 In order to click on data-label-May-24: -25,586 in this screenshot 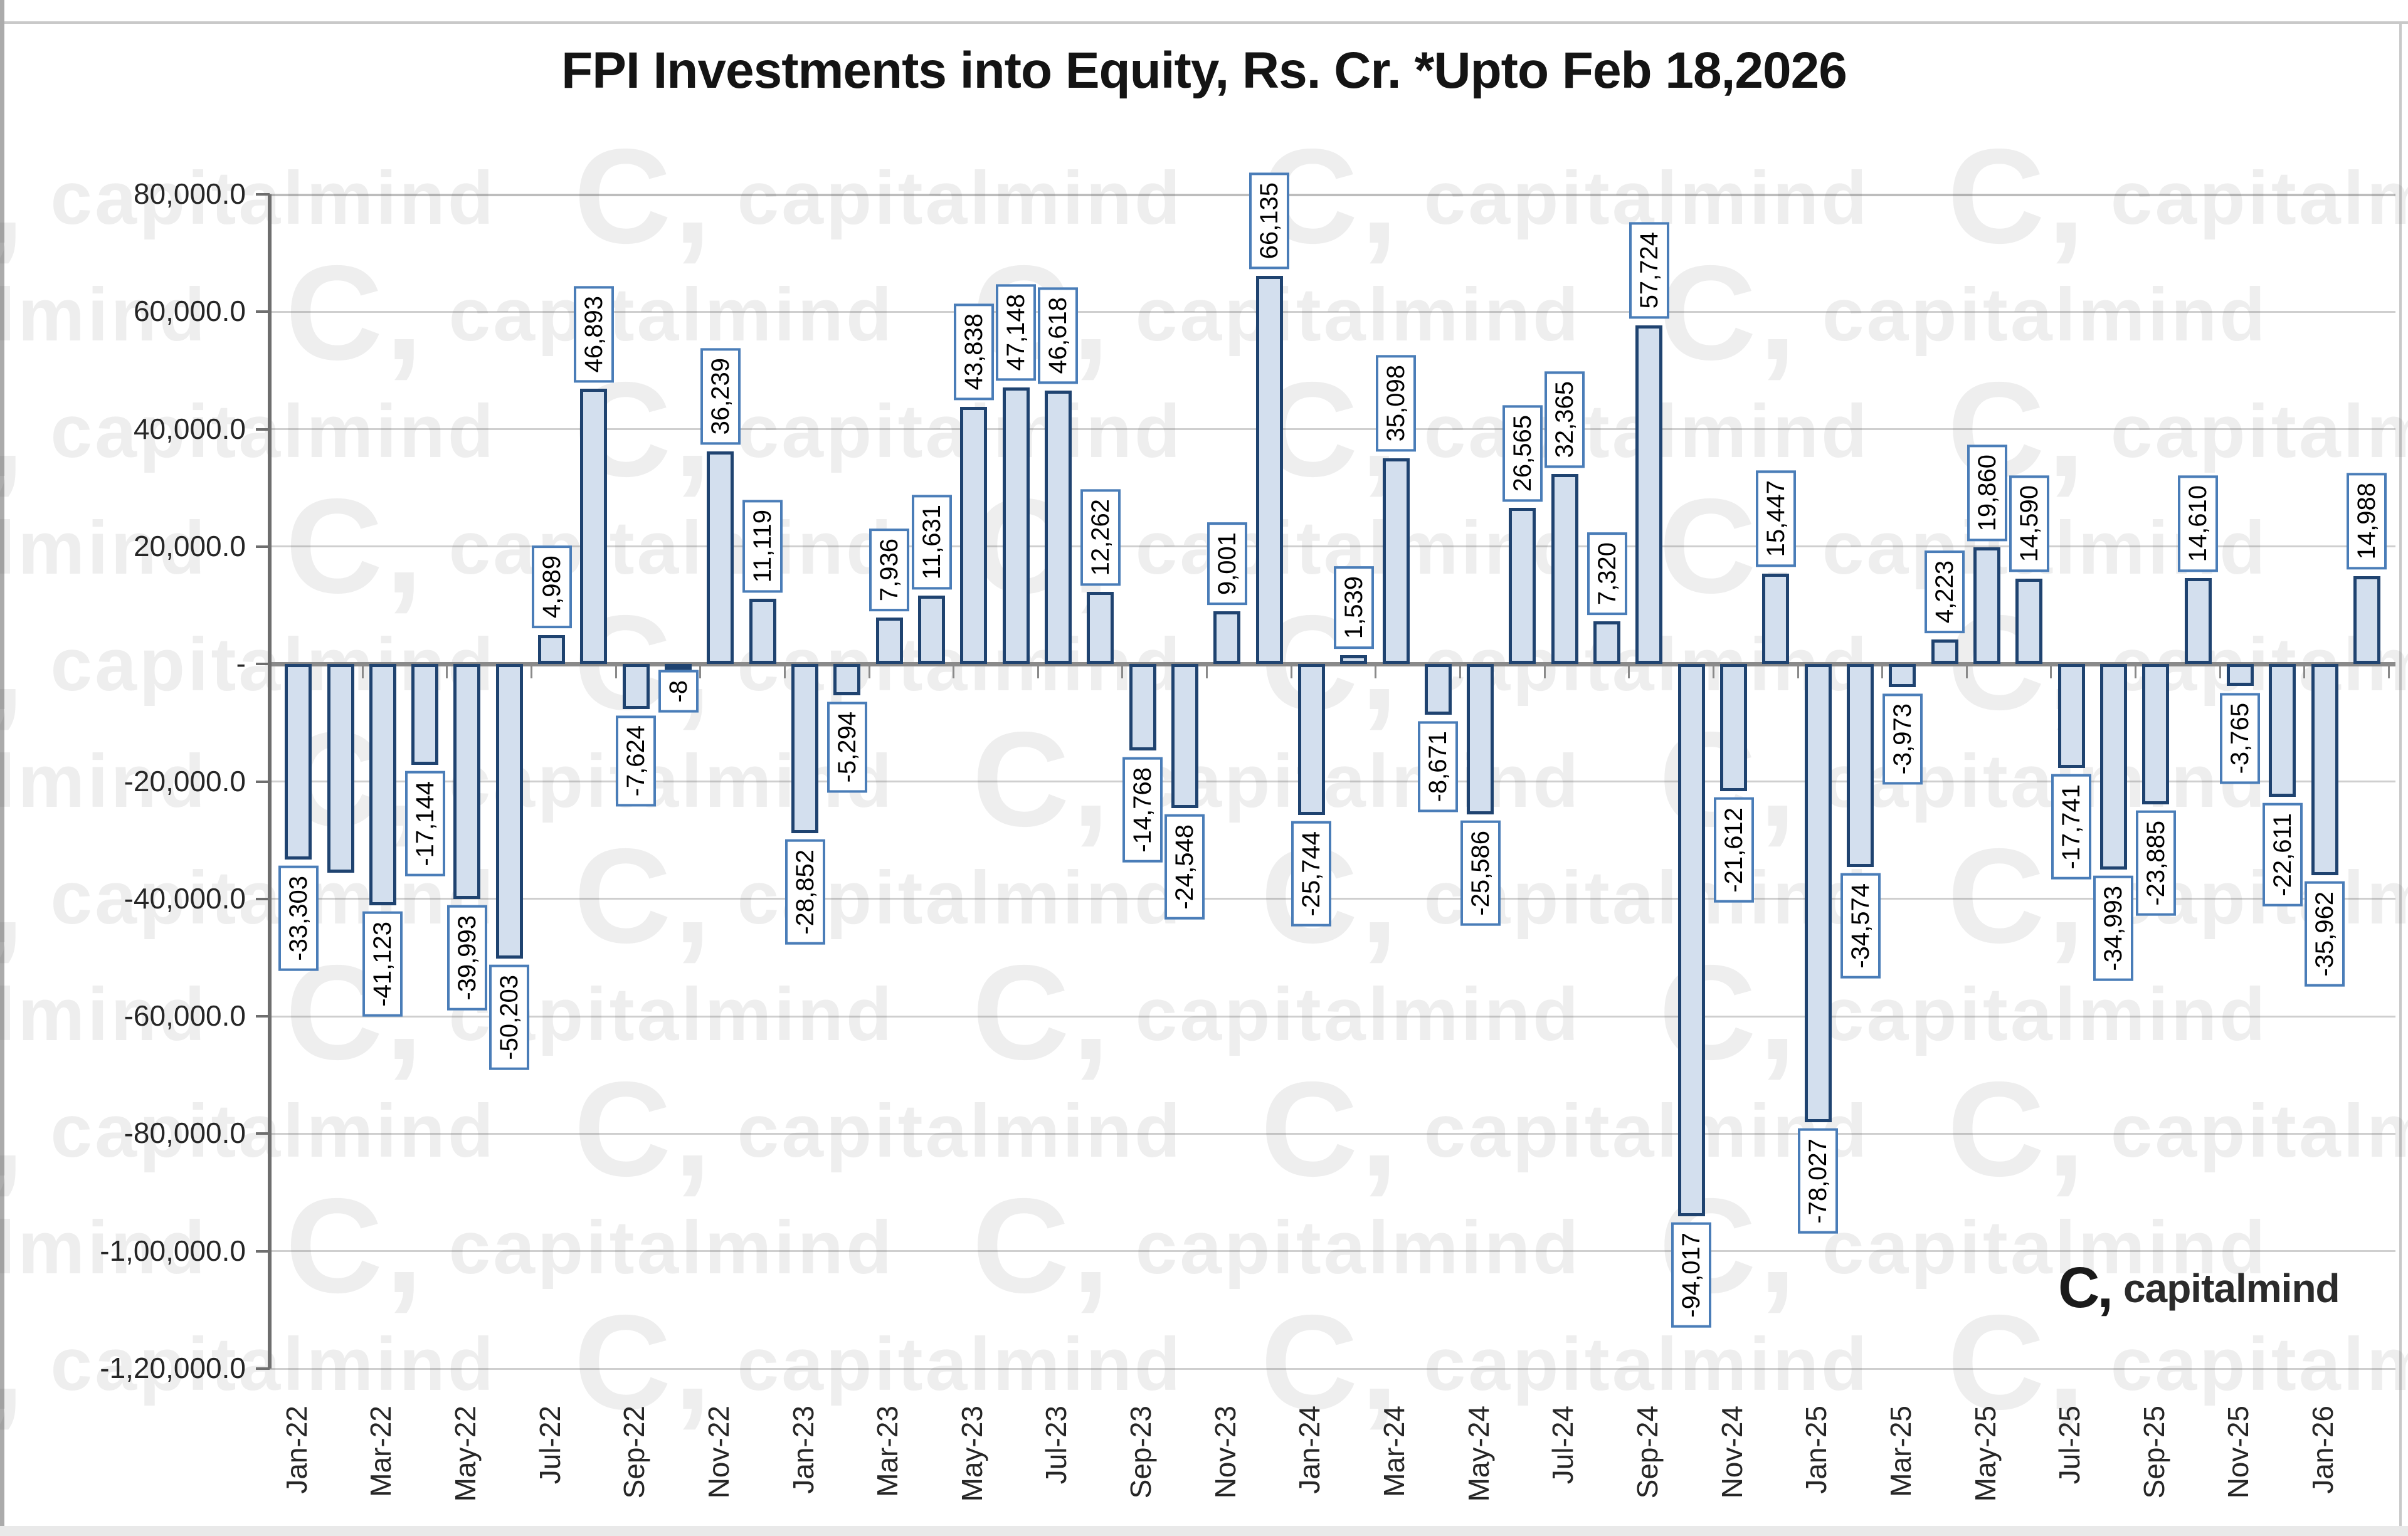, I will do `click(1480, 873)`.